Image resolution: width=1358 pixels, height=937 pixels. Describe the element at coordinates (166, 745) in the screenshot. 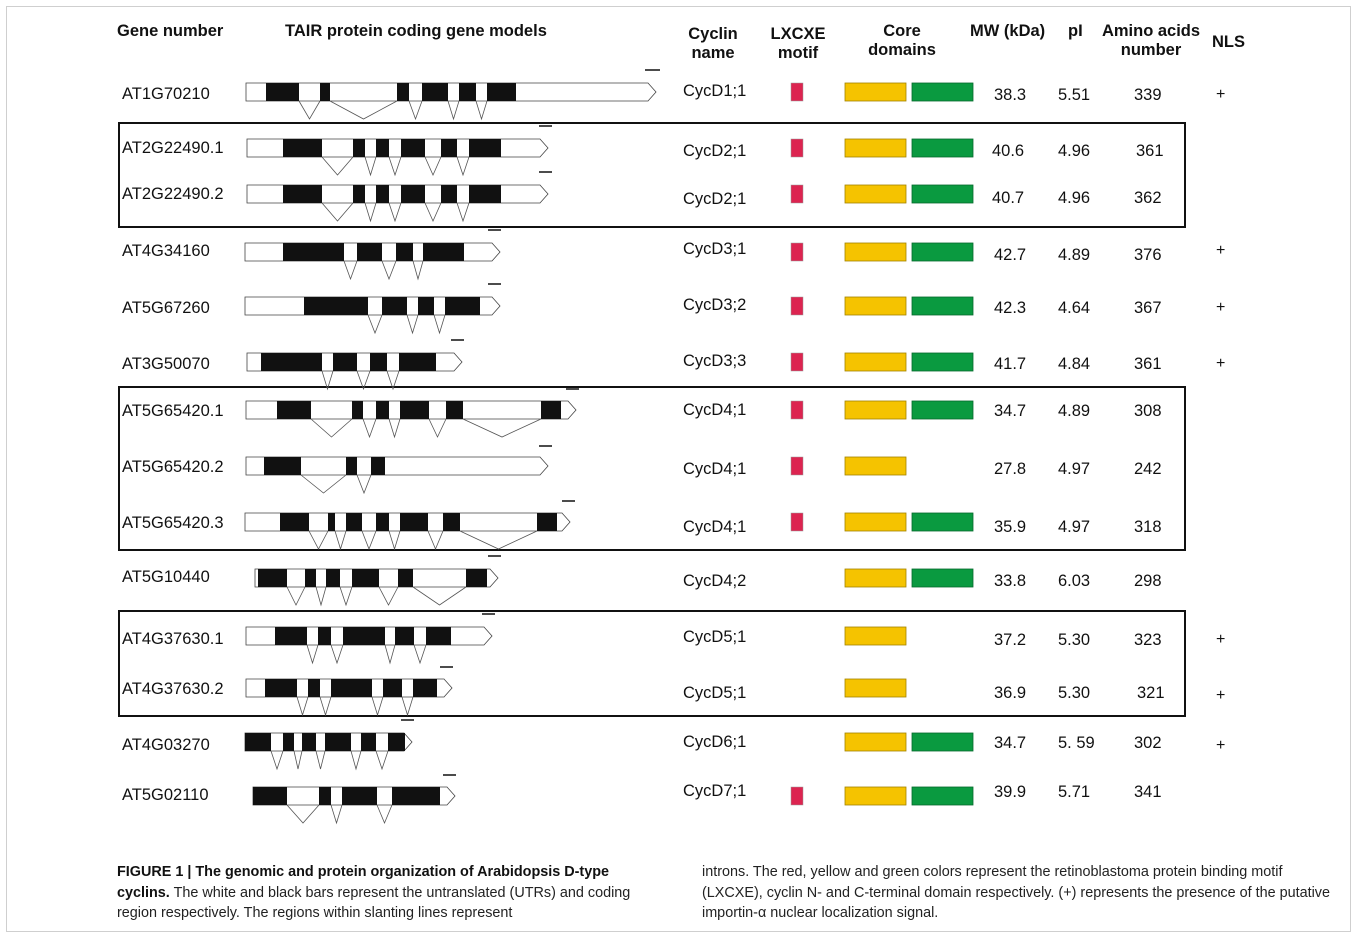

I see `gene-id: AT4G03270` at that location.